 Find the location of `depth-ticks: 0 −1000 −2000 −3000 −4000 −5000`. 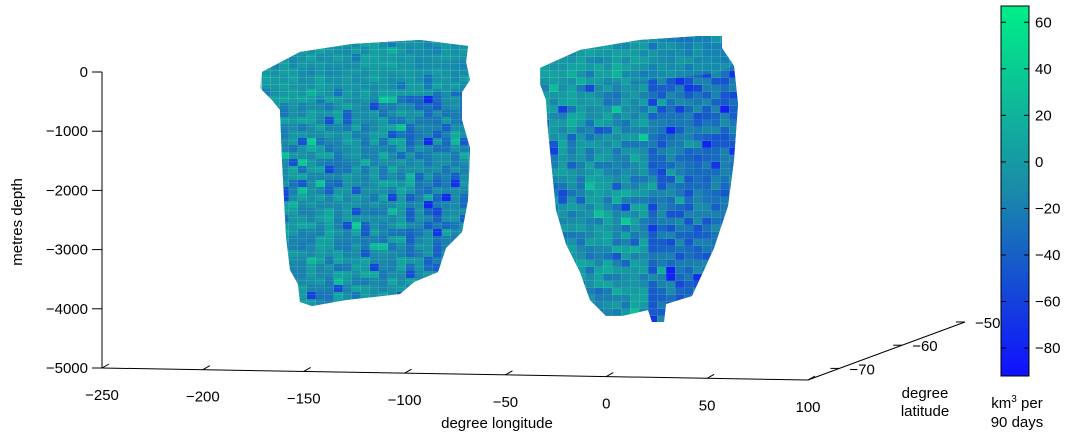

depth-ticks: 0 −1000 −2000 −3000 −4000 −5000 is located at coordinates (74, 220).